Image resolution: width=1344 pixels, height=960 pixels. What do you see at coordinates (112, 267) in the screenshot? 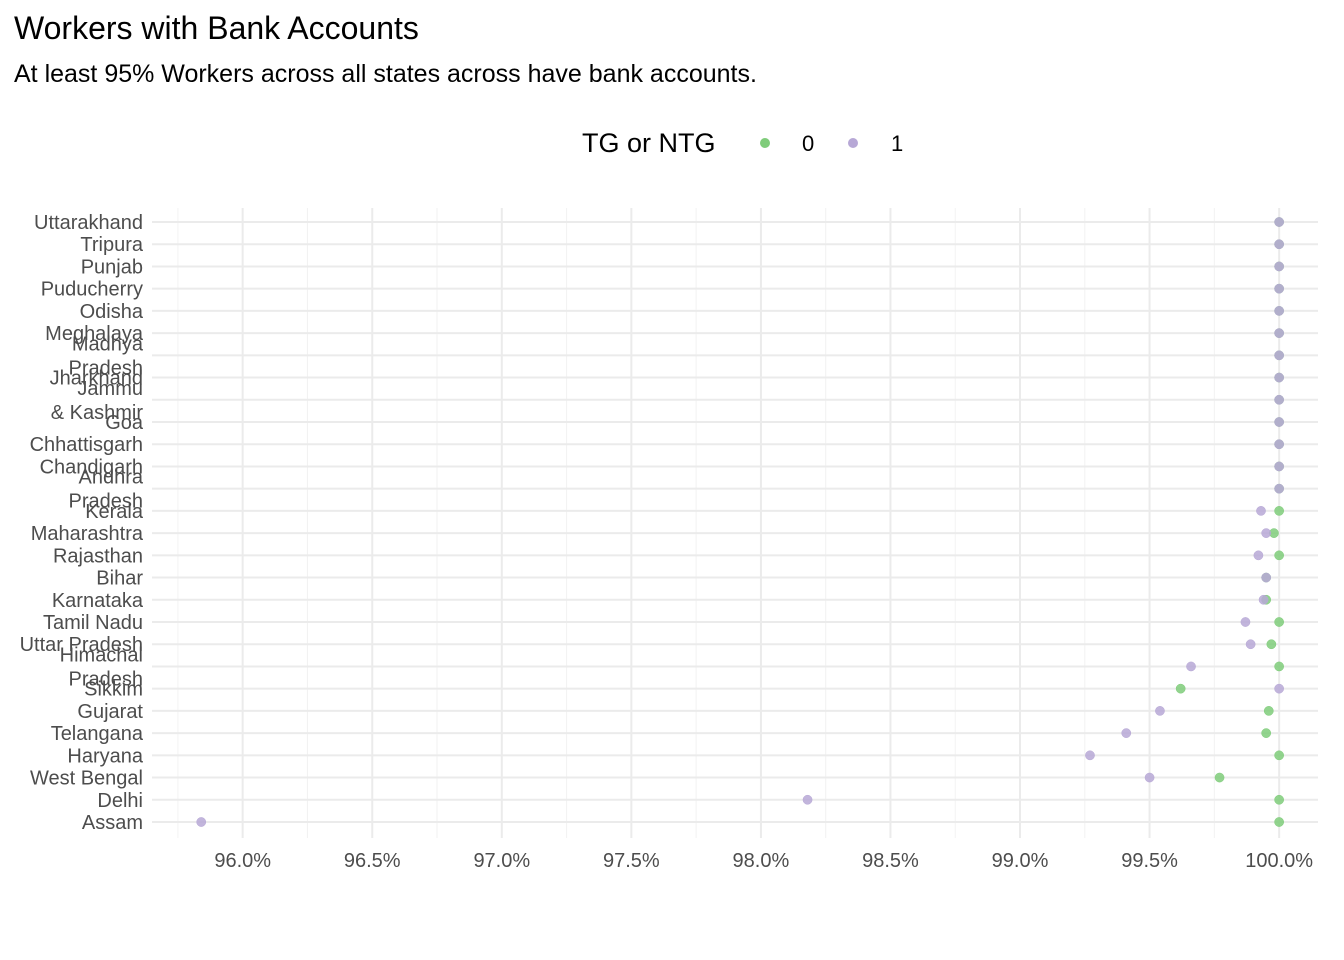
I see `y-tick-label: Punjab` at bounding box center [112, 267].